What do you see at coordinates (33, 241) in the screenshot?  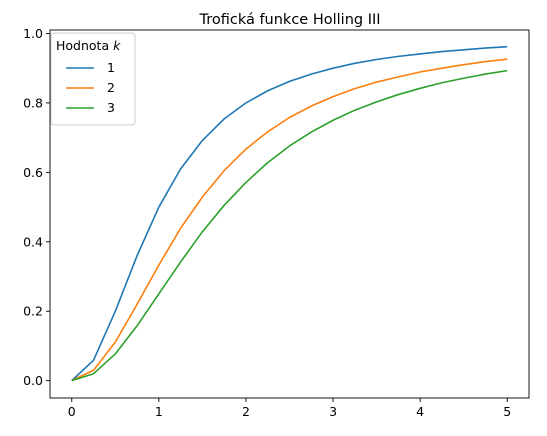 I see `y-tick-label: 0.4` at bounding box center [33, 241].